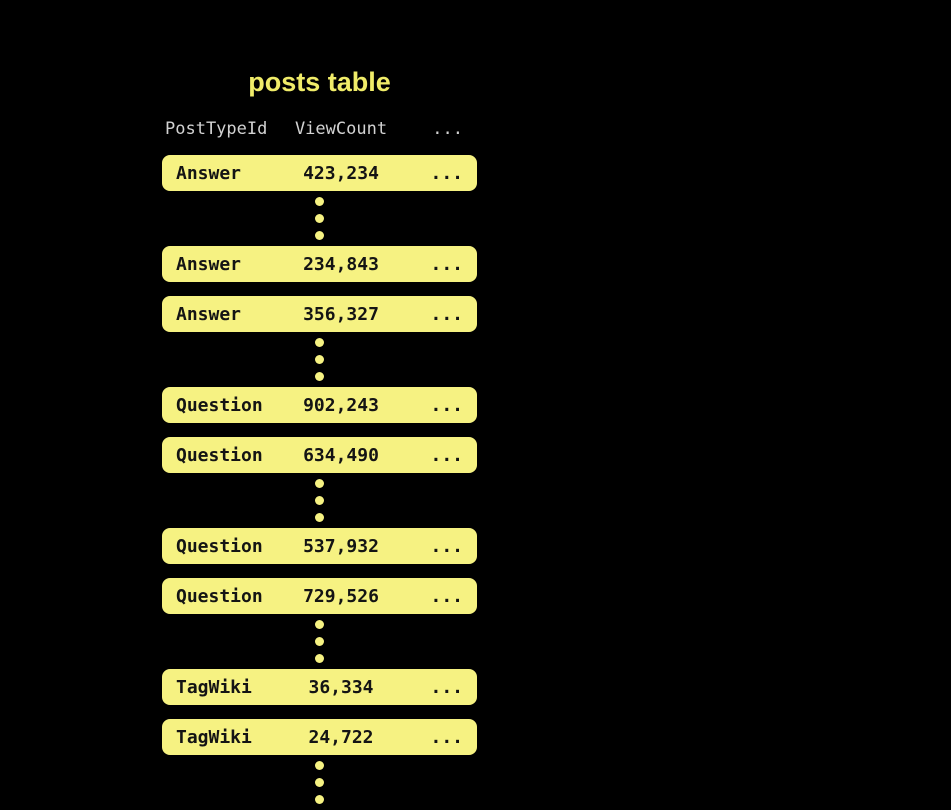 The image size is (951, 810). Describe the element at coordinates (216, 129) in the screenshot. I see `column-header-posttypeid: PostTypeId` at that location.